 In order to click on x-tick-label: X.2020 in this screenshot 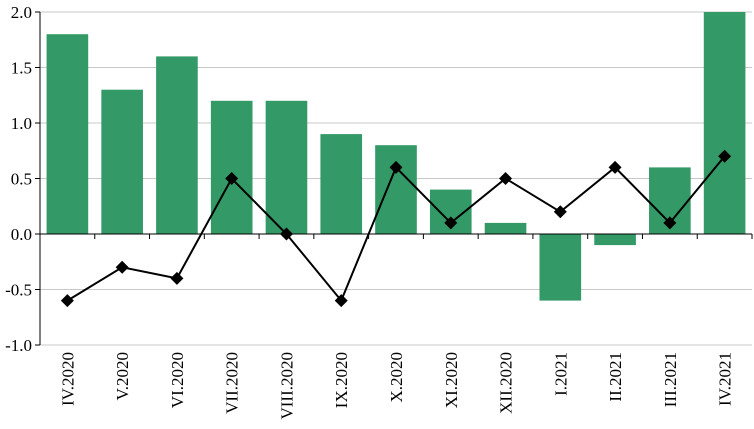, I will do `click(396, 377)`.